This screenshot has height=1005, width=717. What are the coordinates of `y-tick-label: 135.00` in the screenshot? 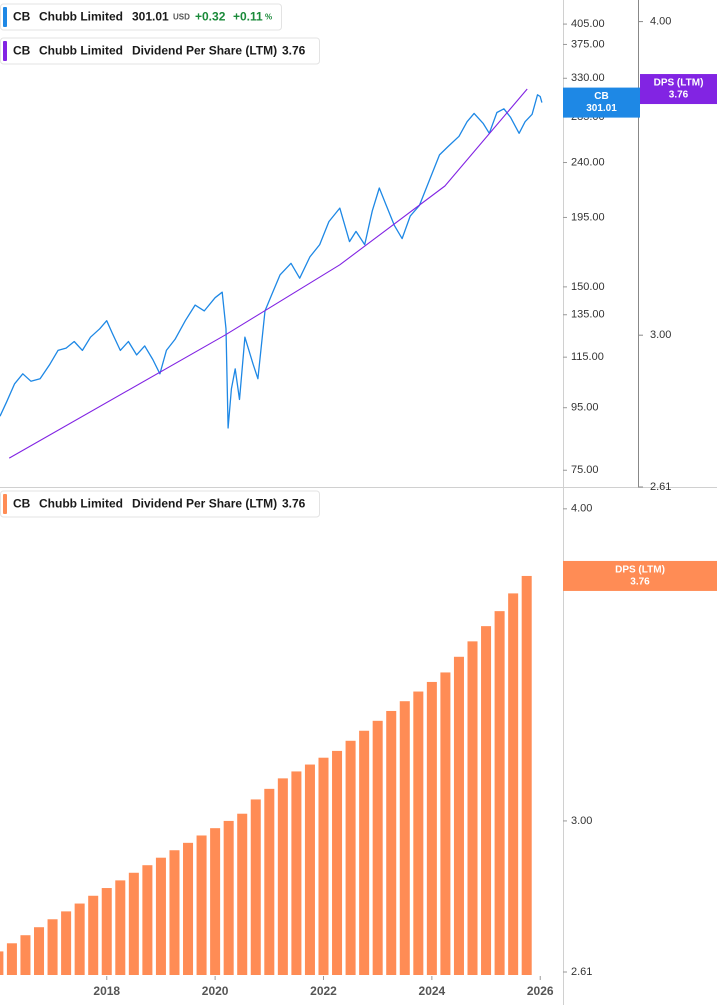 It's located at (588, 315).